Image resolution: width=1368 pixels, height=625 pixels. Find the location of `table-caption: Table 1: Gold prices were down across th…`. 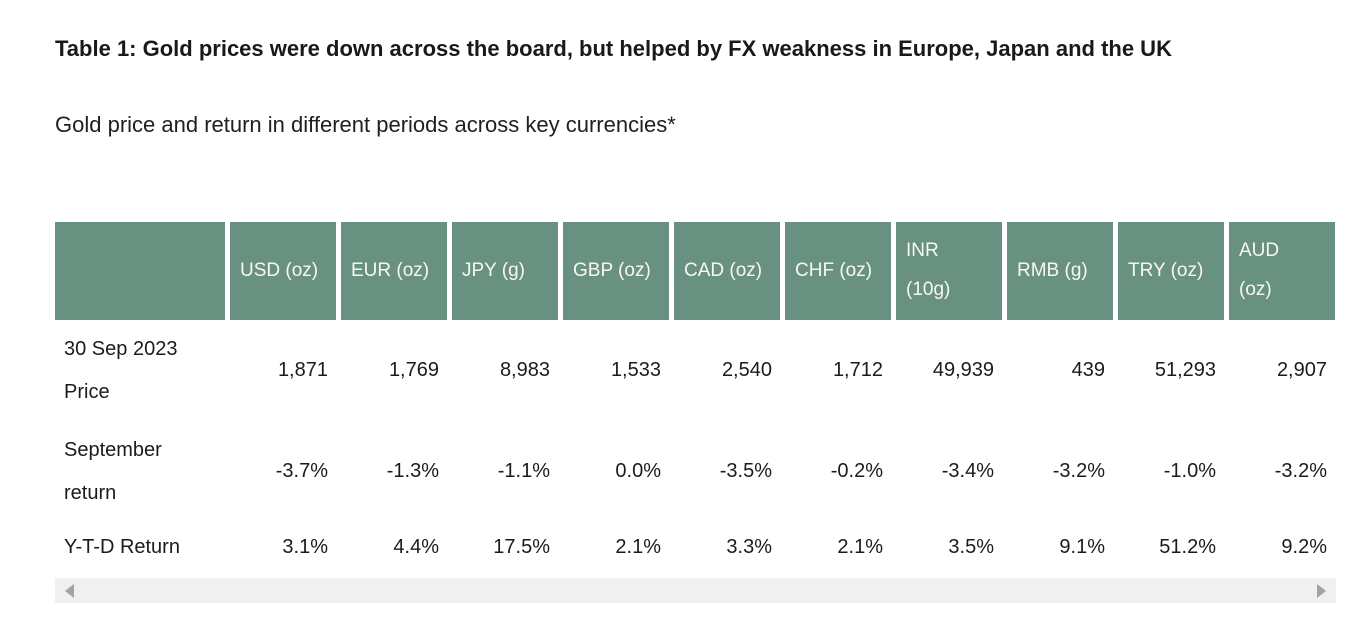

table-caption: Table 1: Gold prices were down across th… is located at coordinates (613, 48).